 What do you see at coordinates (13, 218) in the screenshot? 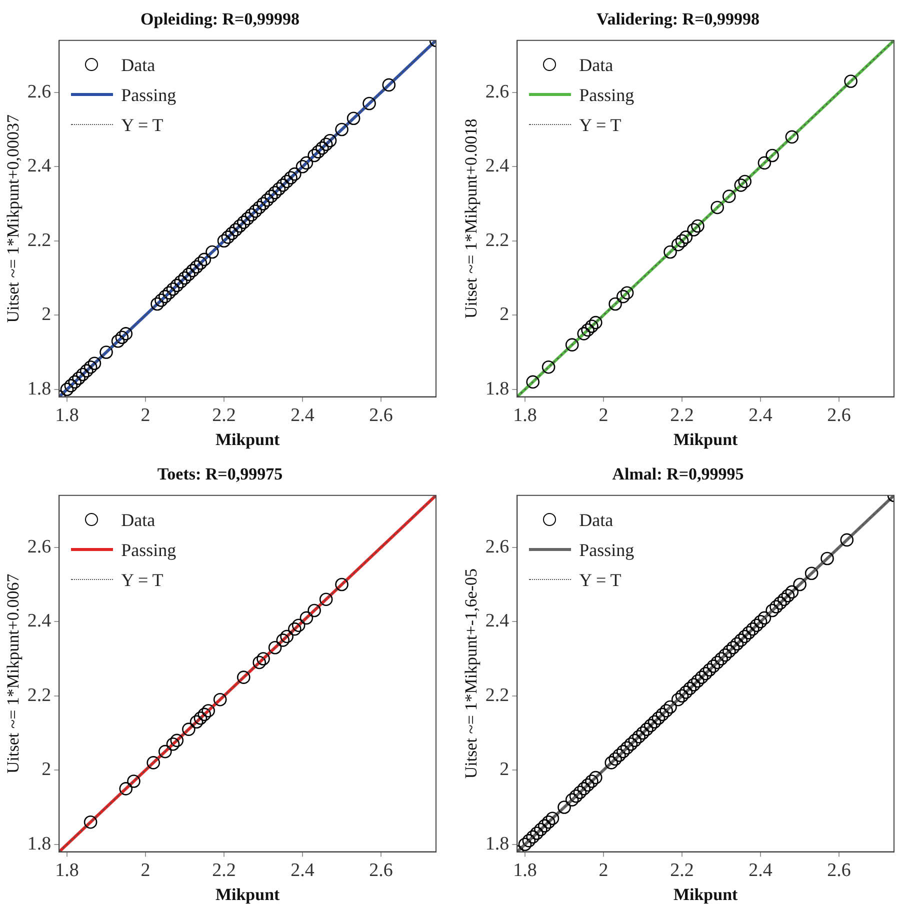
I see `y-axis-title: Uitset ~= 1*Mikpunt+0,00037` at bounding box center [13, 218].